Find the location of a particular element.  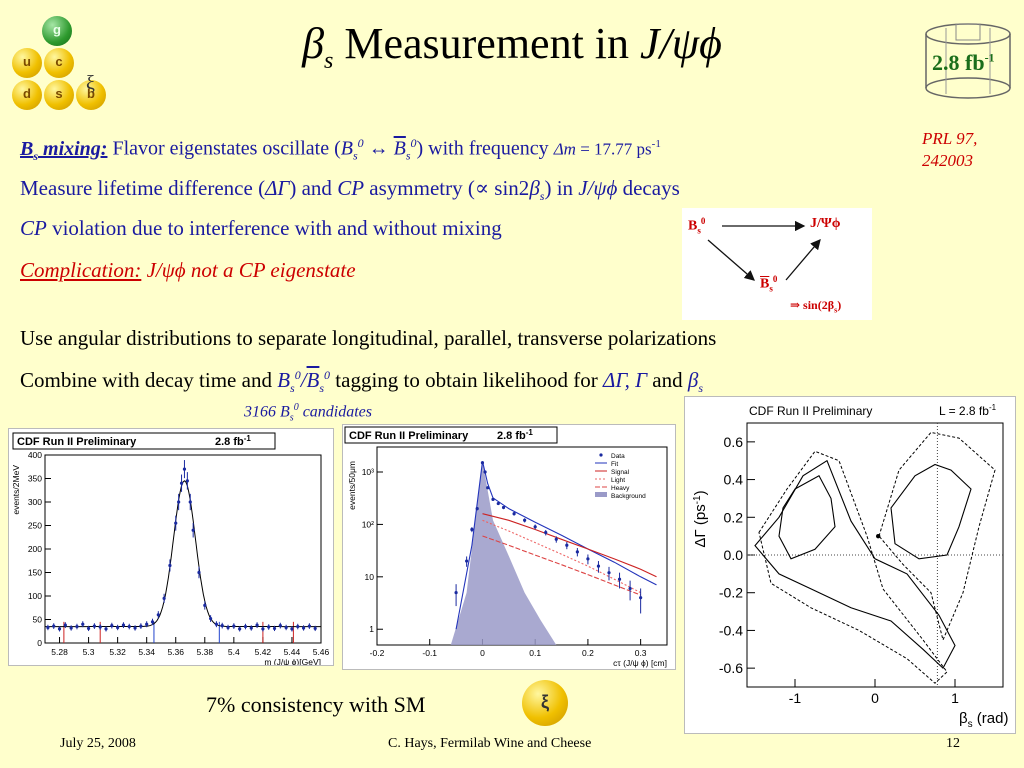

y-axis-label-sup: -1 is located at coordinates (697, 499).